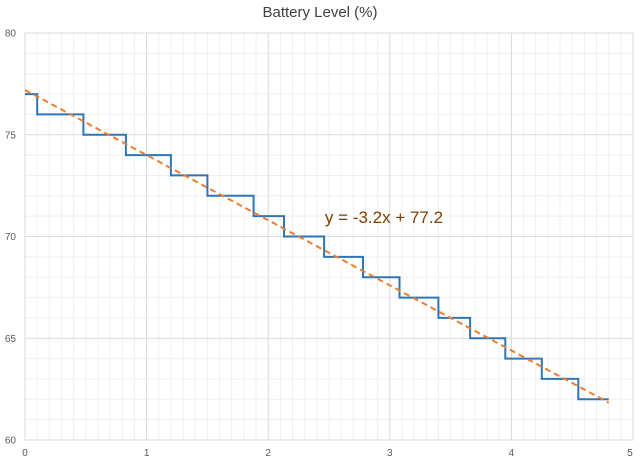 This screenshot has height=462, width=640. Describe the element at coordinates (390, 453) in the screenshot. I see `x-tick-label: 3` at that location.